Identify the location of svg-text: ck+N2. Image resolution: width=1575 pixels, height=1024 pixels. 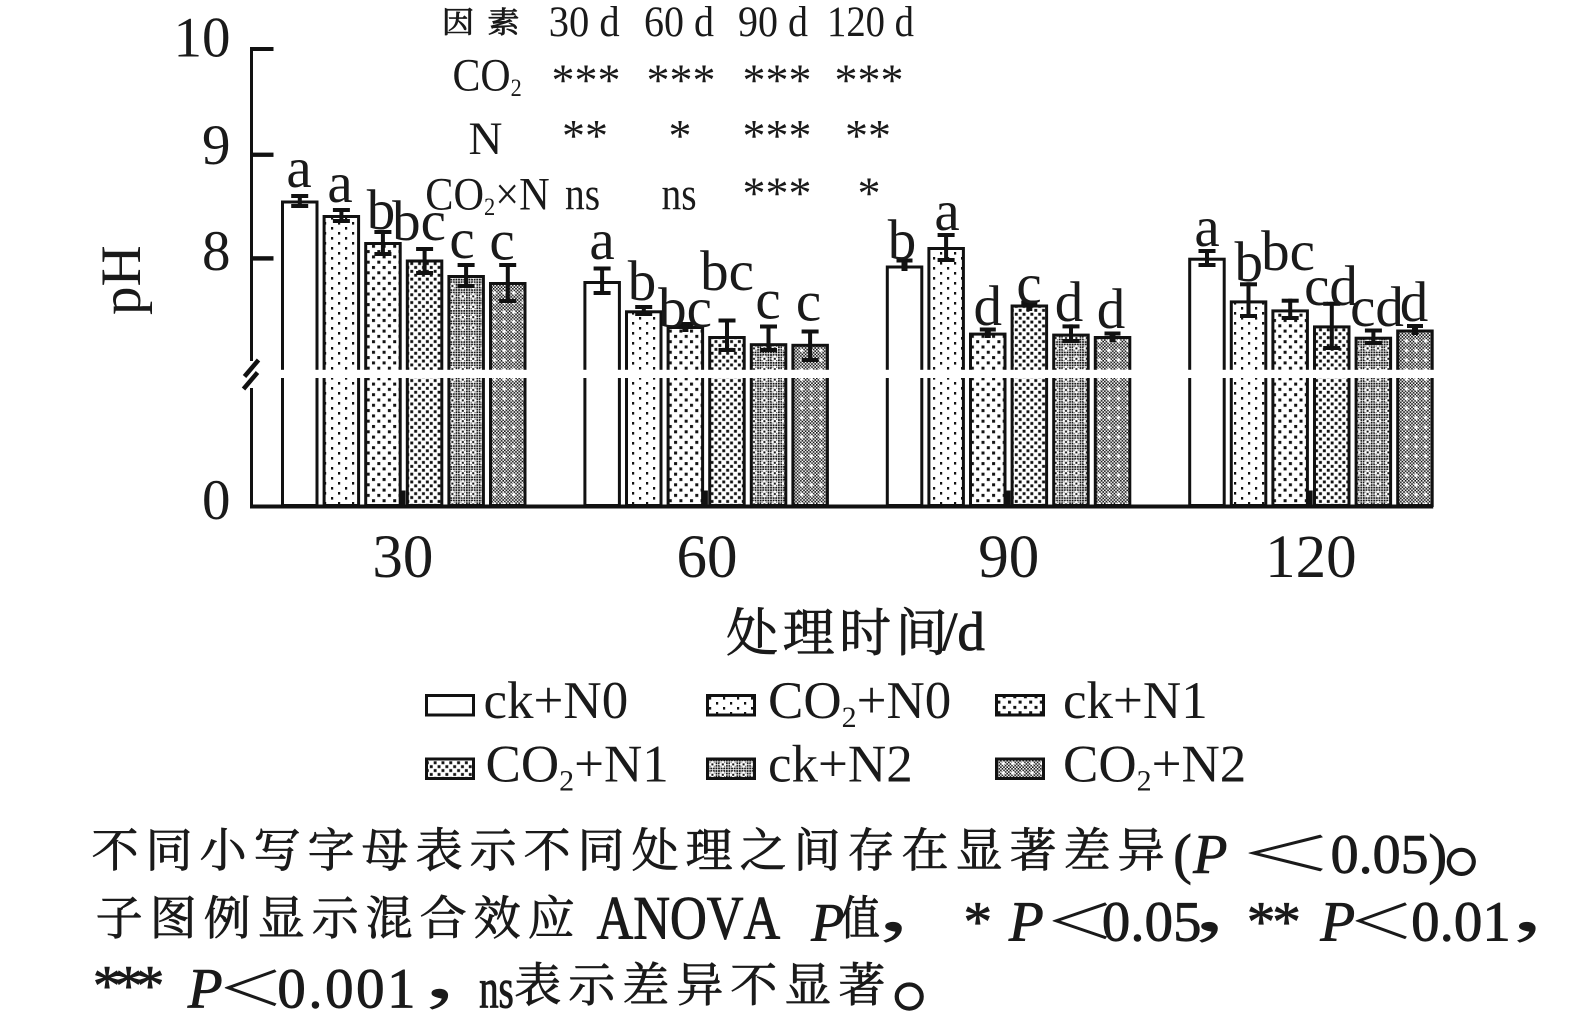
(840, 765).